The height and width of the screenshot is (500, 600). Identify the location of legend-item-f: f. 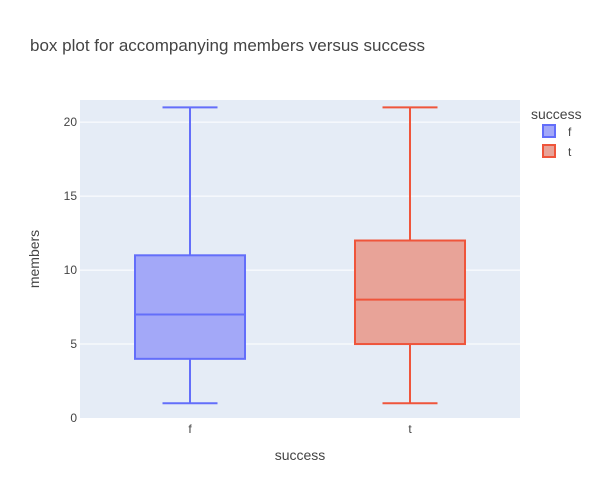
(557, 131).